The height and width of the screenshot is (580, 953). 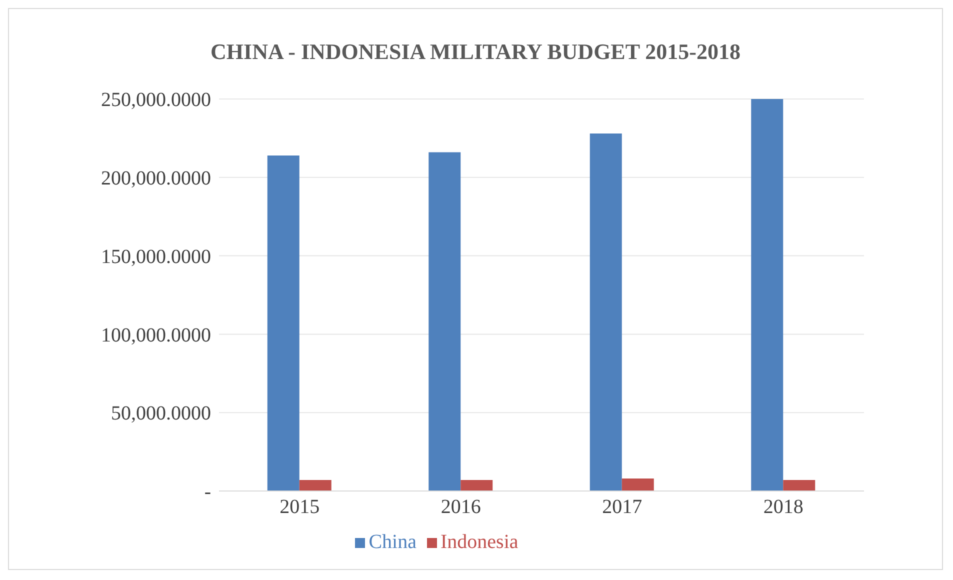 I want to click on y-tick-label: 150,000.0000, so click(x=156, y=257).